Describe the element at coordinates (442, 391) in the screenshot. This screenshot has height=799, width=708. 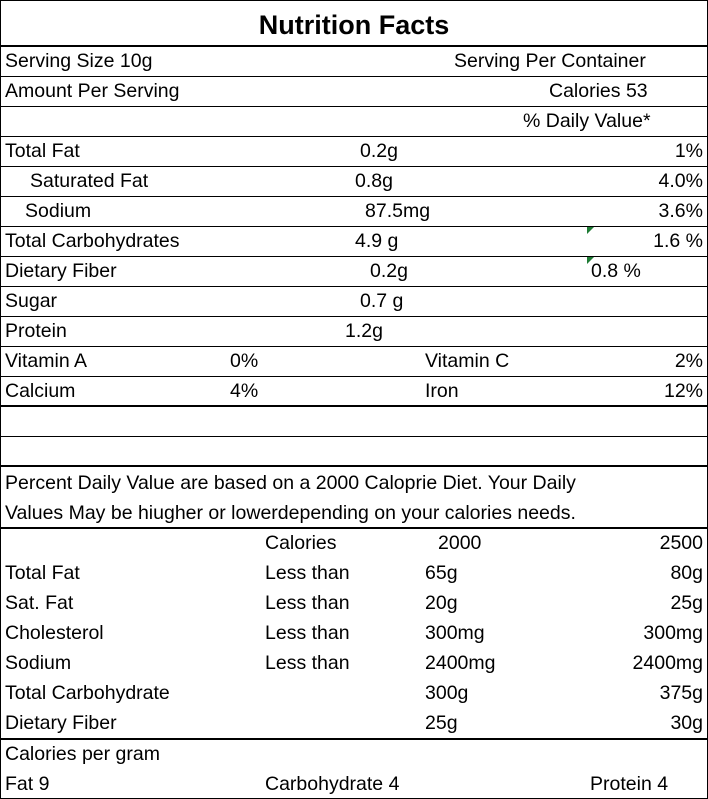
I see `mineral-name: Iron` at that location.